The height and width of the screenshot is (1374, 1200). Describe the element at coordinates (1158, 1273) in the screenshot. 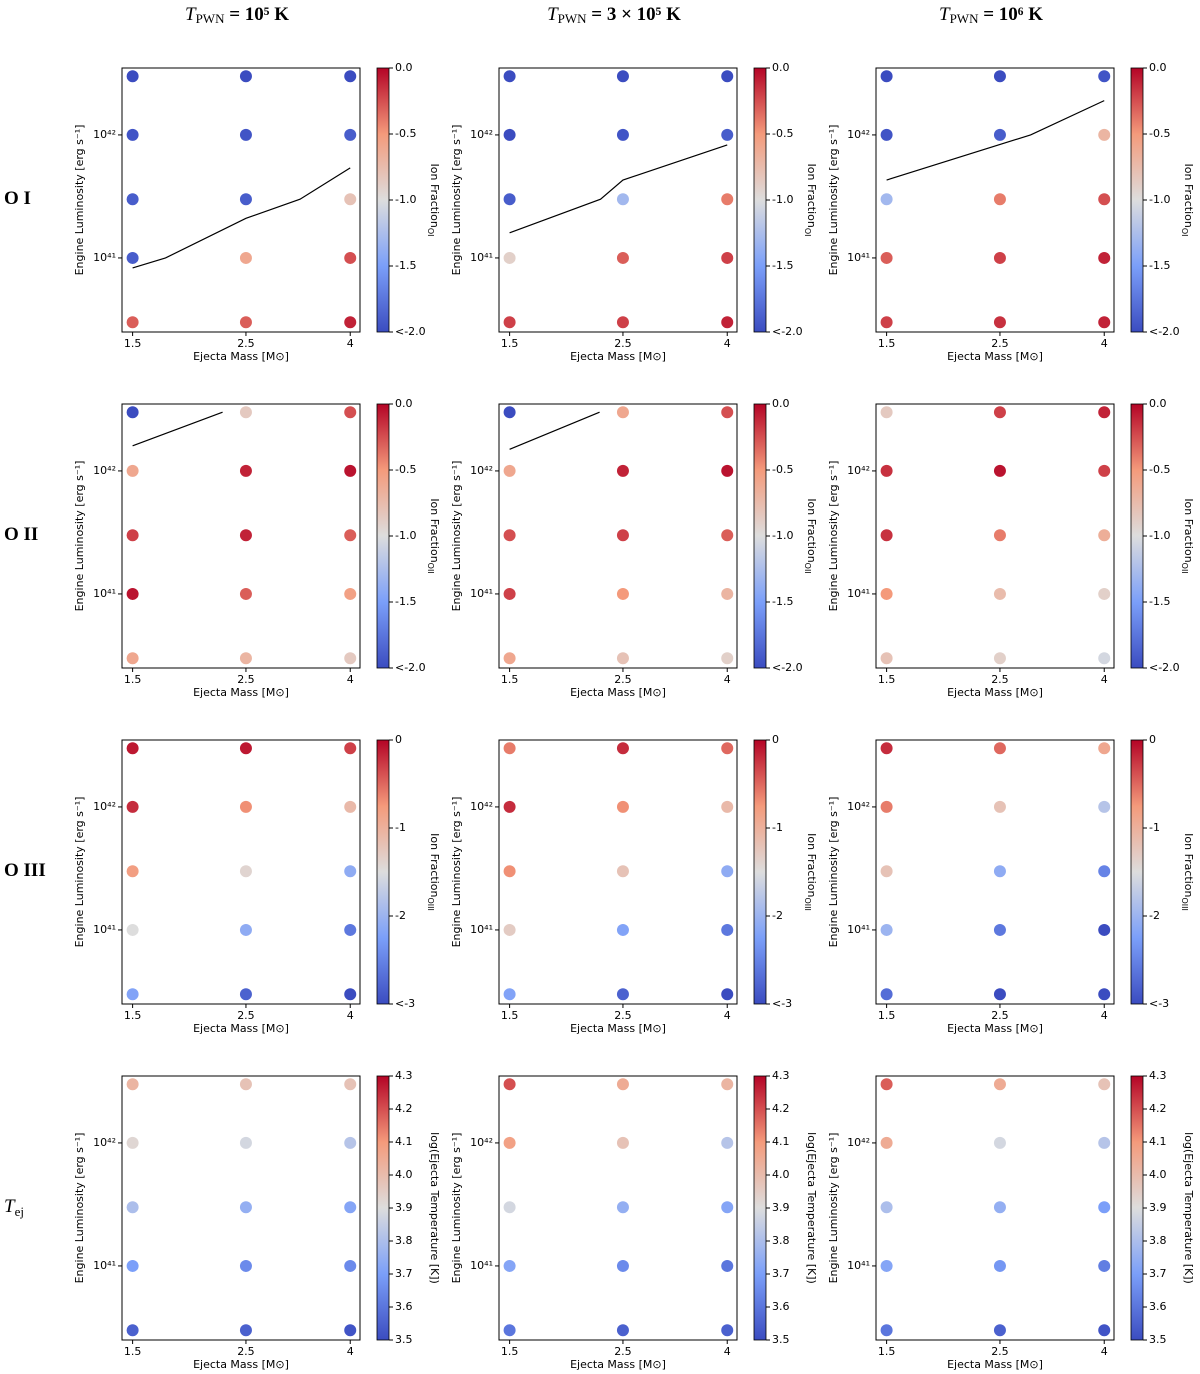

I see `colorbar-tick-label: 3.7` at that location.